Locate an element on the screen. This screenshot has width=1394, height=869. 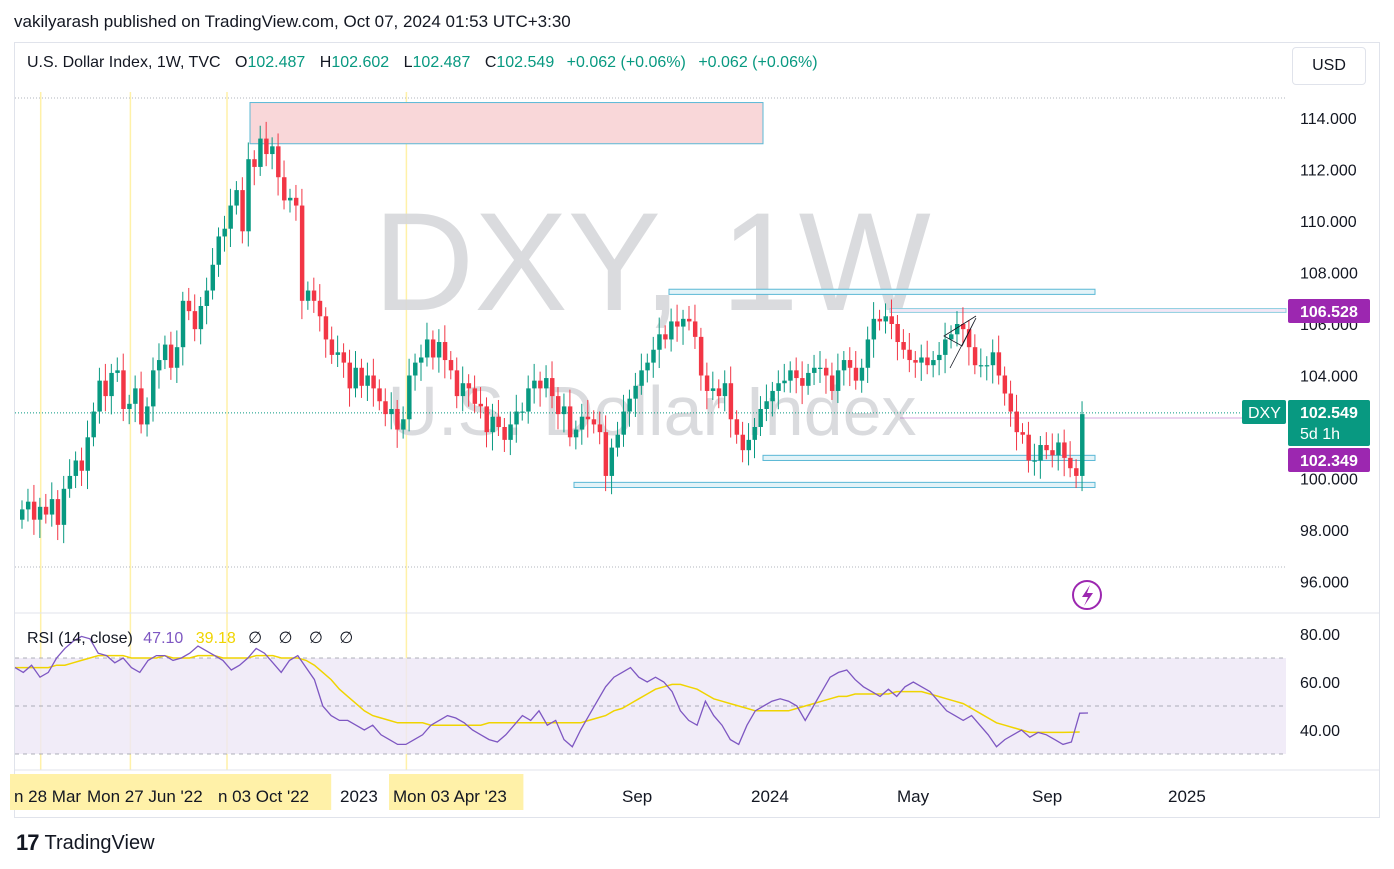
rsi-line is located at coordinates (551, 691).